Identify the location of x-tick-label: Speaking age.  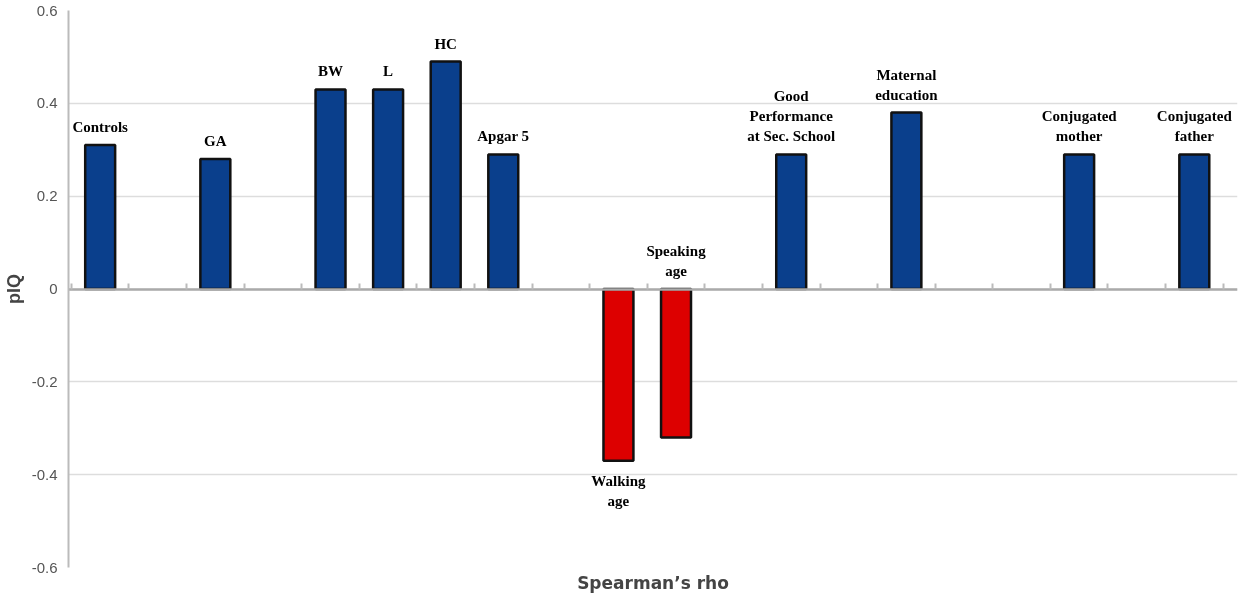
(676, 261).